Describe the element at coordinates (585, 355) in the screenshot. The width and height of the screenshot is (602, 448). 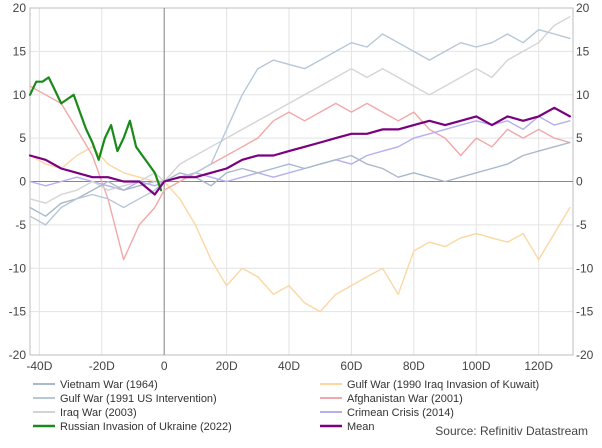
I see `y-tick-label-right: -20` at that location.